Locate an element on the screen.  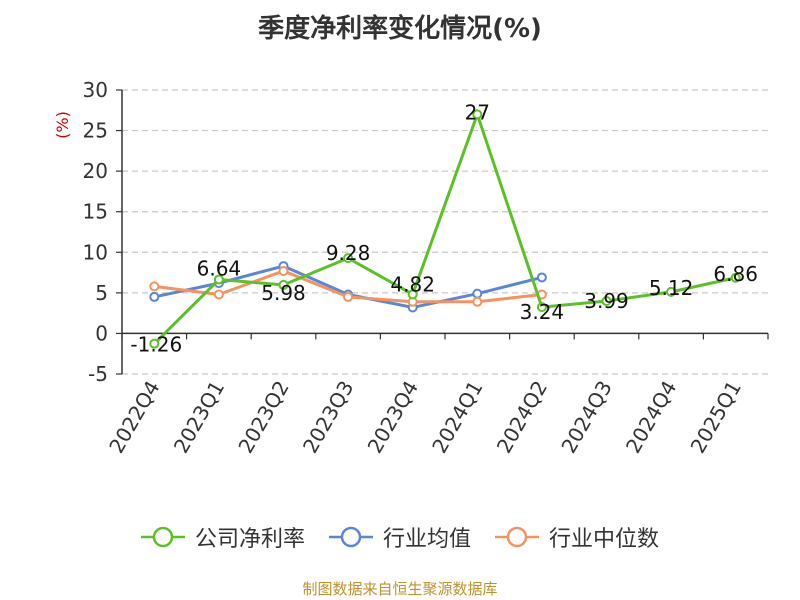
data-label: 3.99 is located at coordinates (606, 301).